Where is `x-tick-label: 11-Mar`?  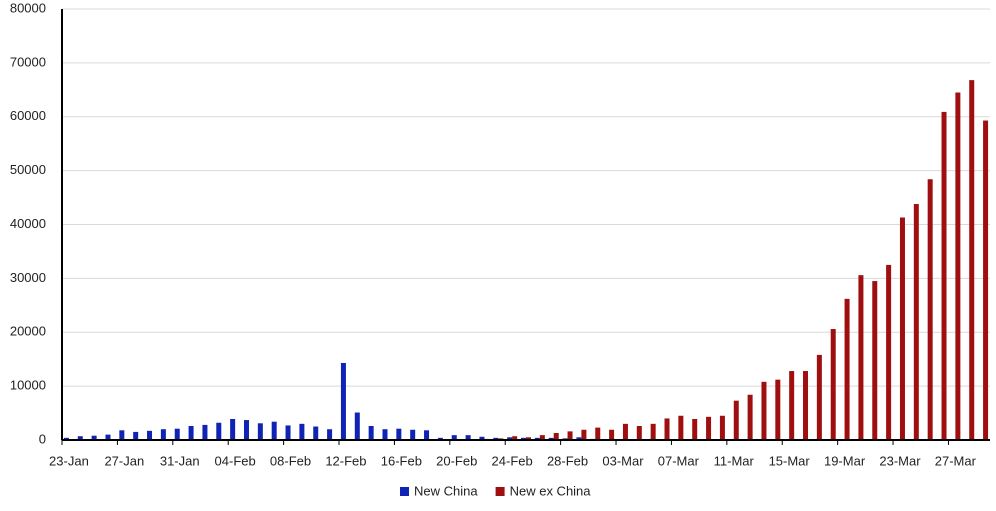
x-tick-label: 11-Mar is located at coordinates (734, 460).